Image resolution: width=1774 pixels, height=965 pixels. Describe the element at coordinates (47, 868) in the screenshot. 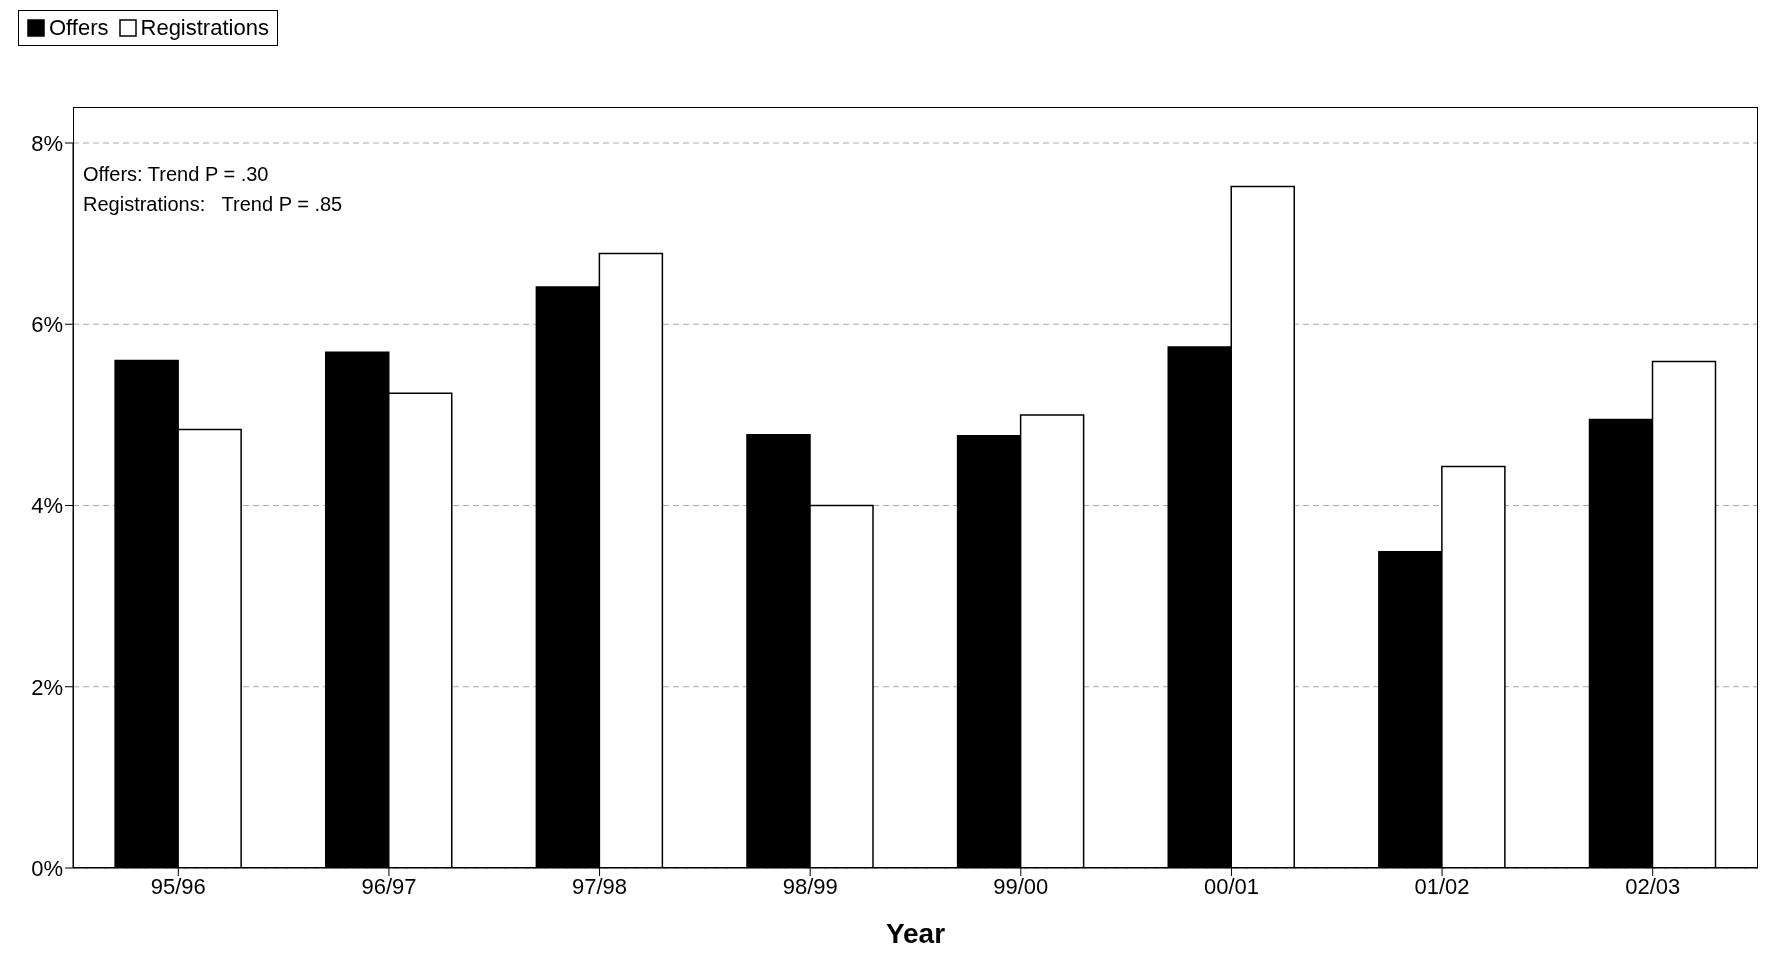

I see `y-tick-label: 0%` at that location.